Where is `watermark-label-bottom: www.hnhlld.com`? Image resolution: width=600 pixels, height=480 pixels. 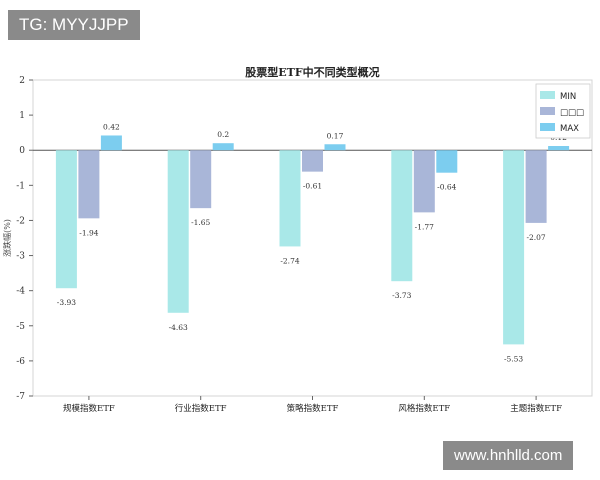 watermark-label-bottom: www.hnhlld.com is located at coordinates (508, 455).